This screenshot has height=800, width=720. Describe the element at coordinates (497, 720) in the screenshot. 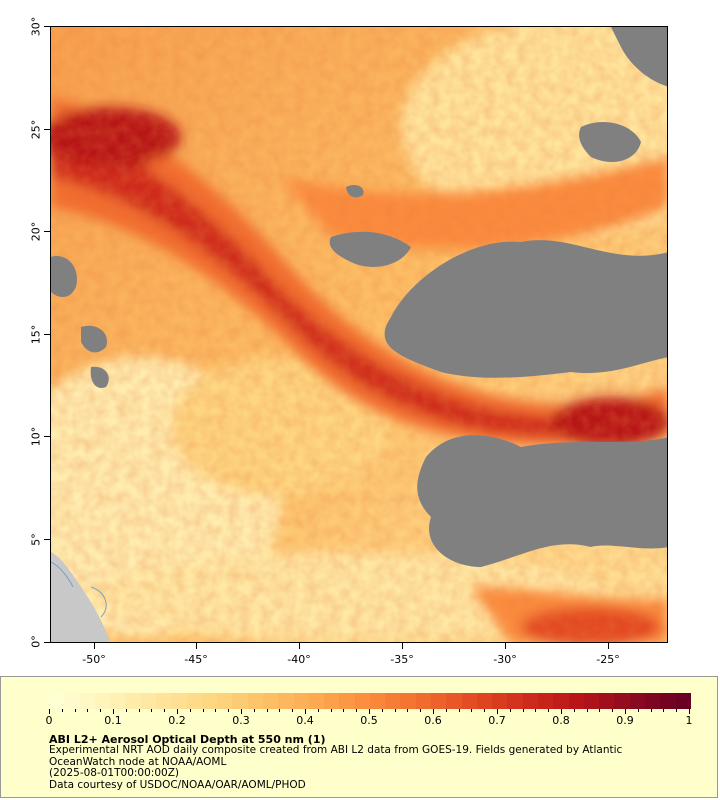

I see `colorbar-tick-label: 0.7` at that location.